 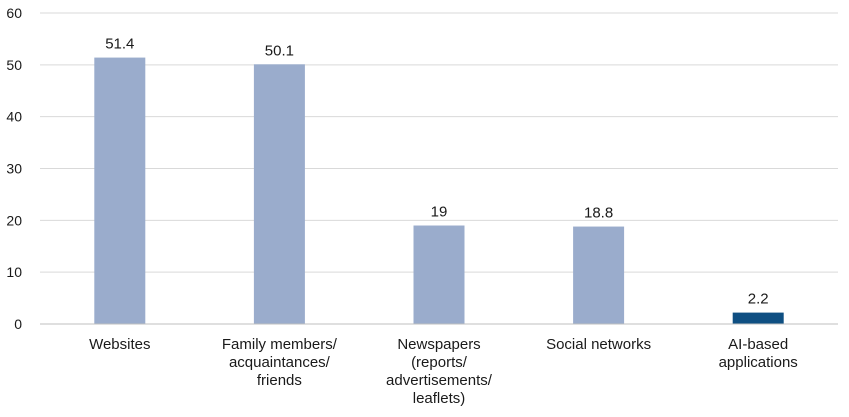 I want to click on data-label: 2.2, so click(x=758, y=299).